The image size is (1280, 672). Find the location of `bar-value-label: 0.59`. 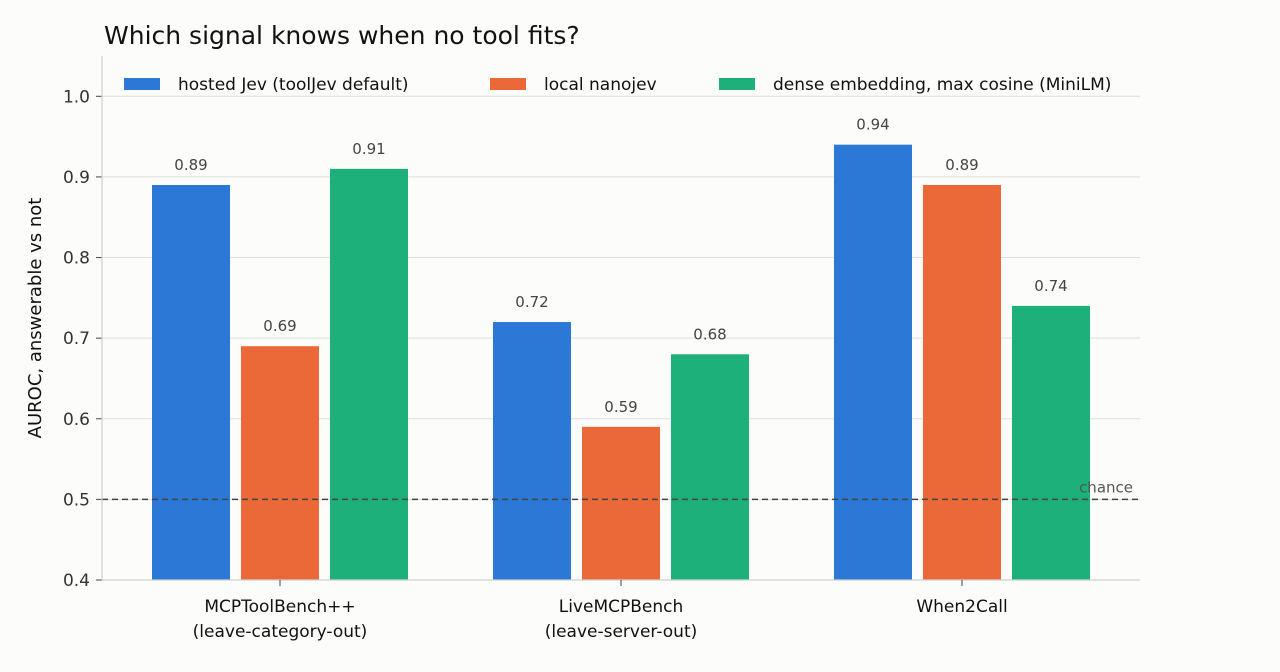

bar-value-label: 0.59 is located at coordinates (620, 407).